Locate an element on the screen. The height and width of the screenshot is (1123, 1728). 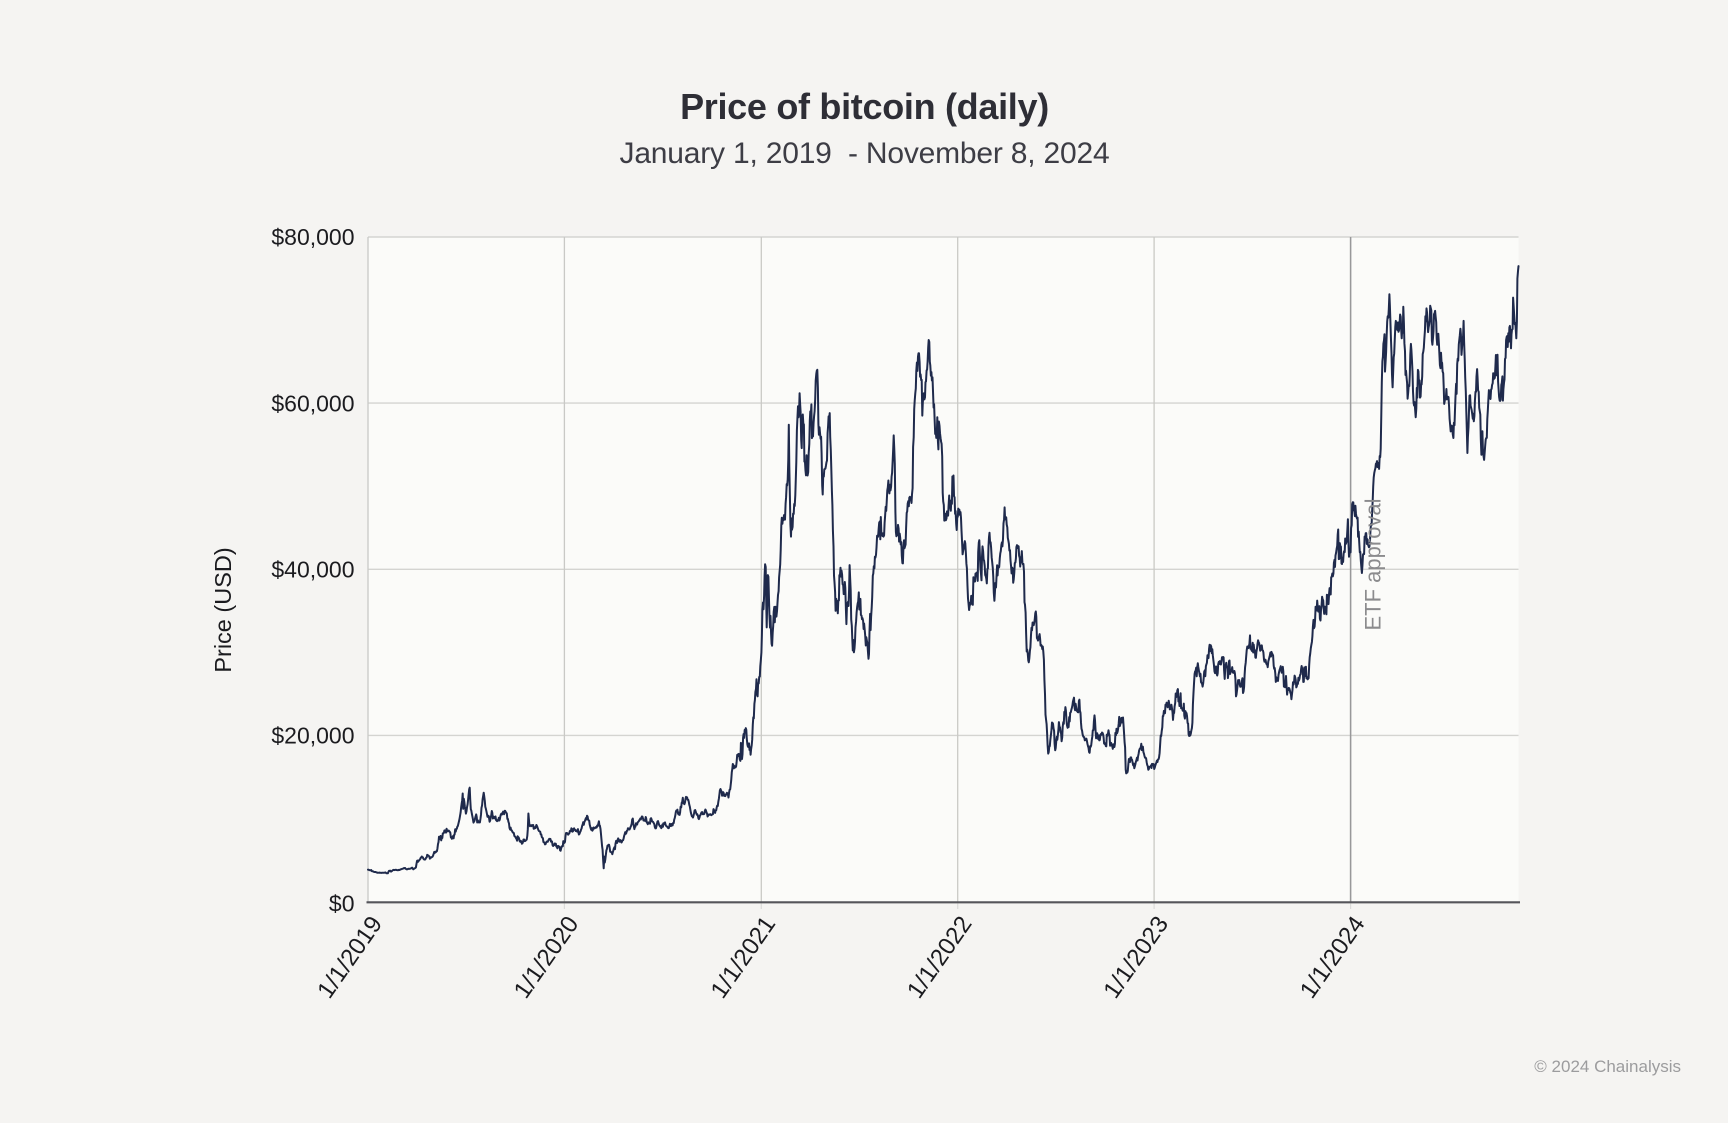
svg-text: © 2024 Chainalysis is located at coordinates (1607, 1066).